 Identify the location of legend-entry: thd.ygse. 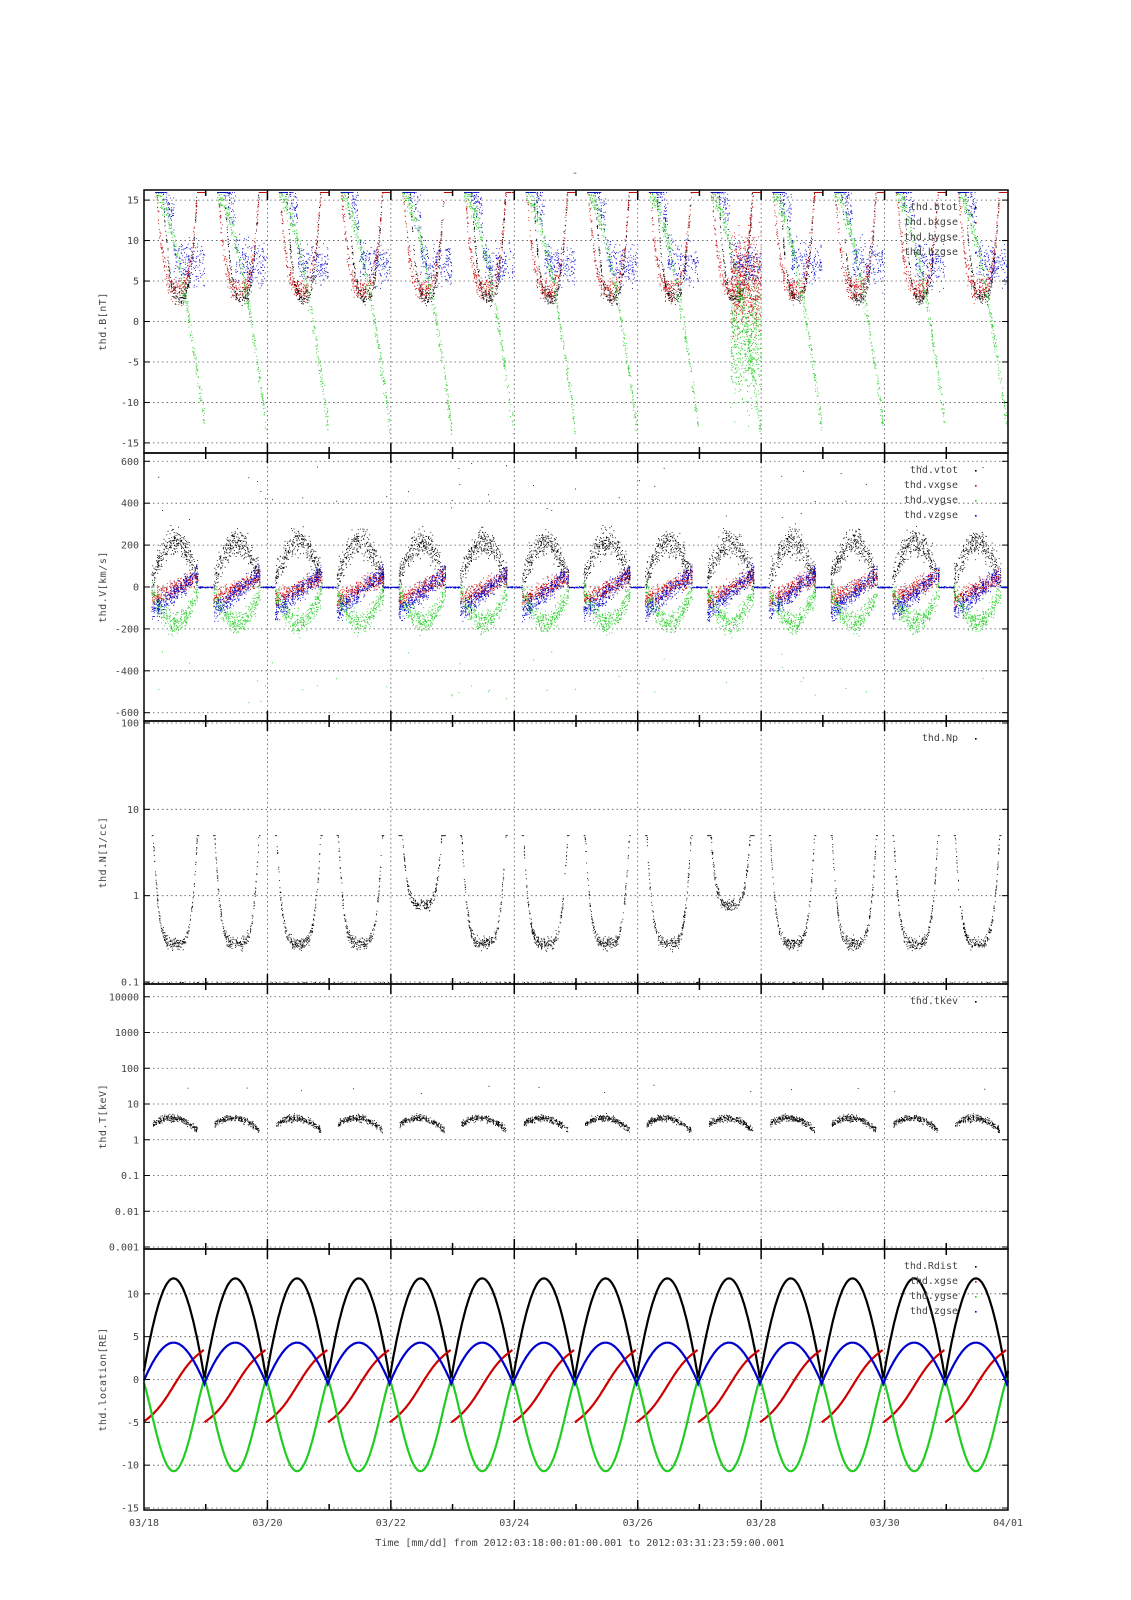
(934, 1296).